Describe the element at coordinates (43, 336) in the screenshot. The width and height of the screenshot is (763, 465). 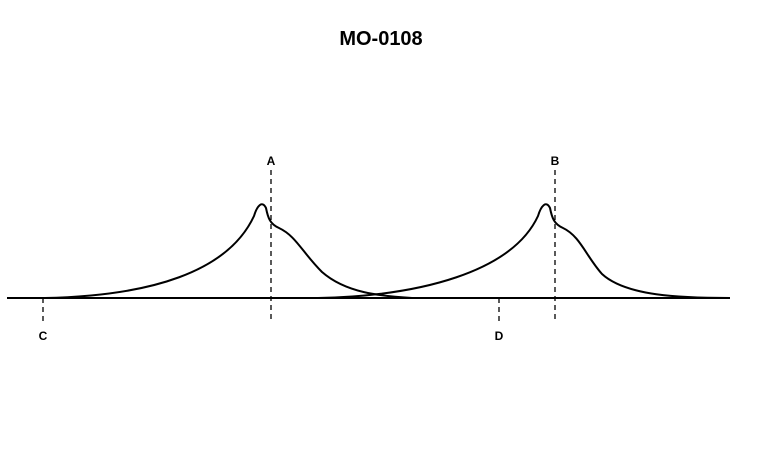
I see `marker-label: C` at that location.